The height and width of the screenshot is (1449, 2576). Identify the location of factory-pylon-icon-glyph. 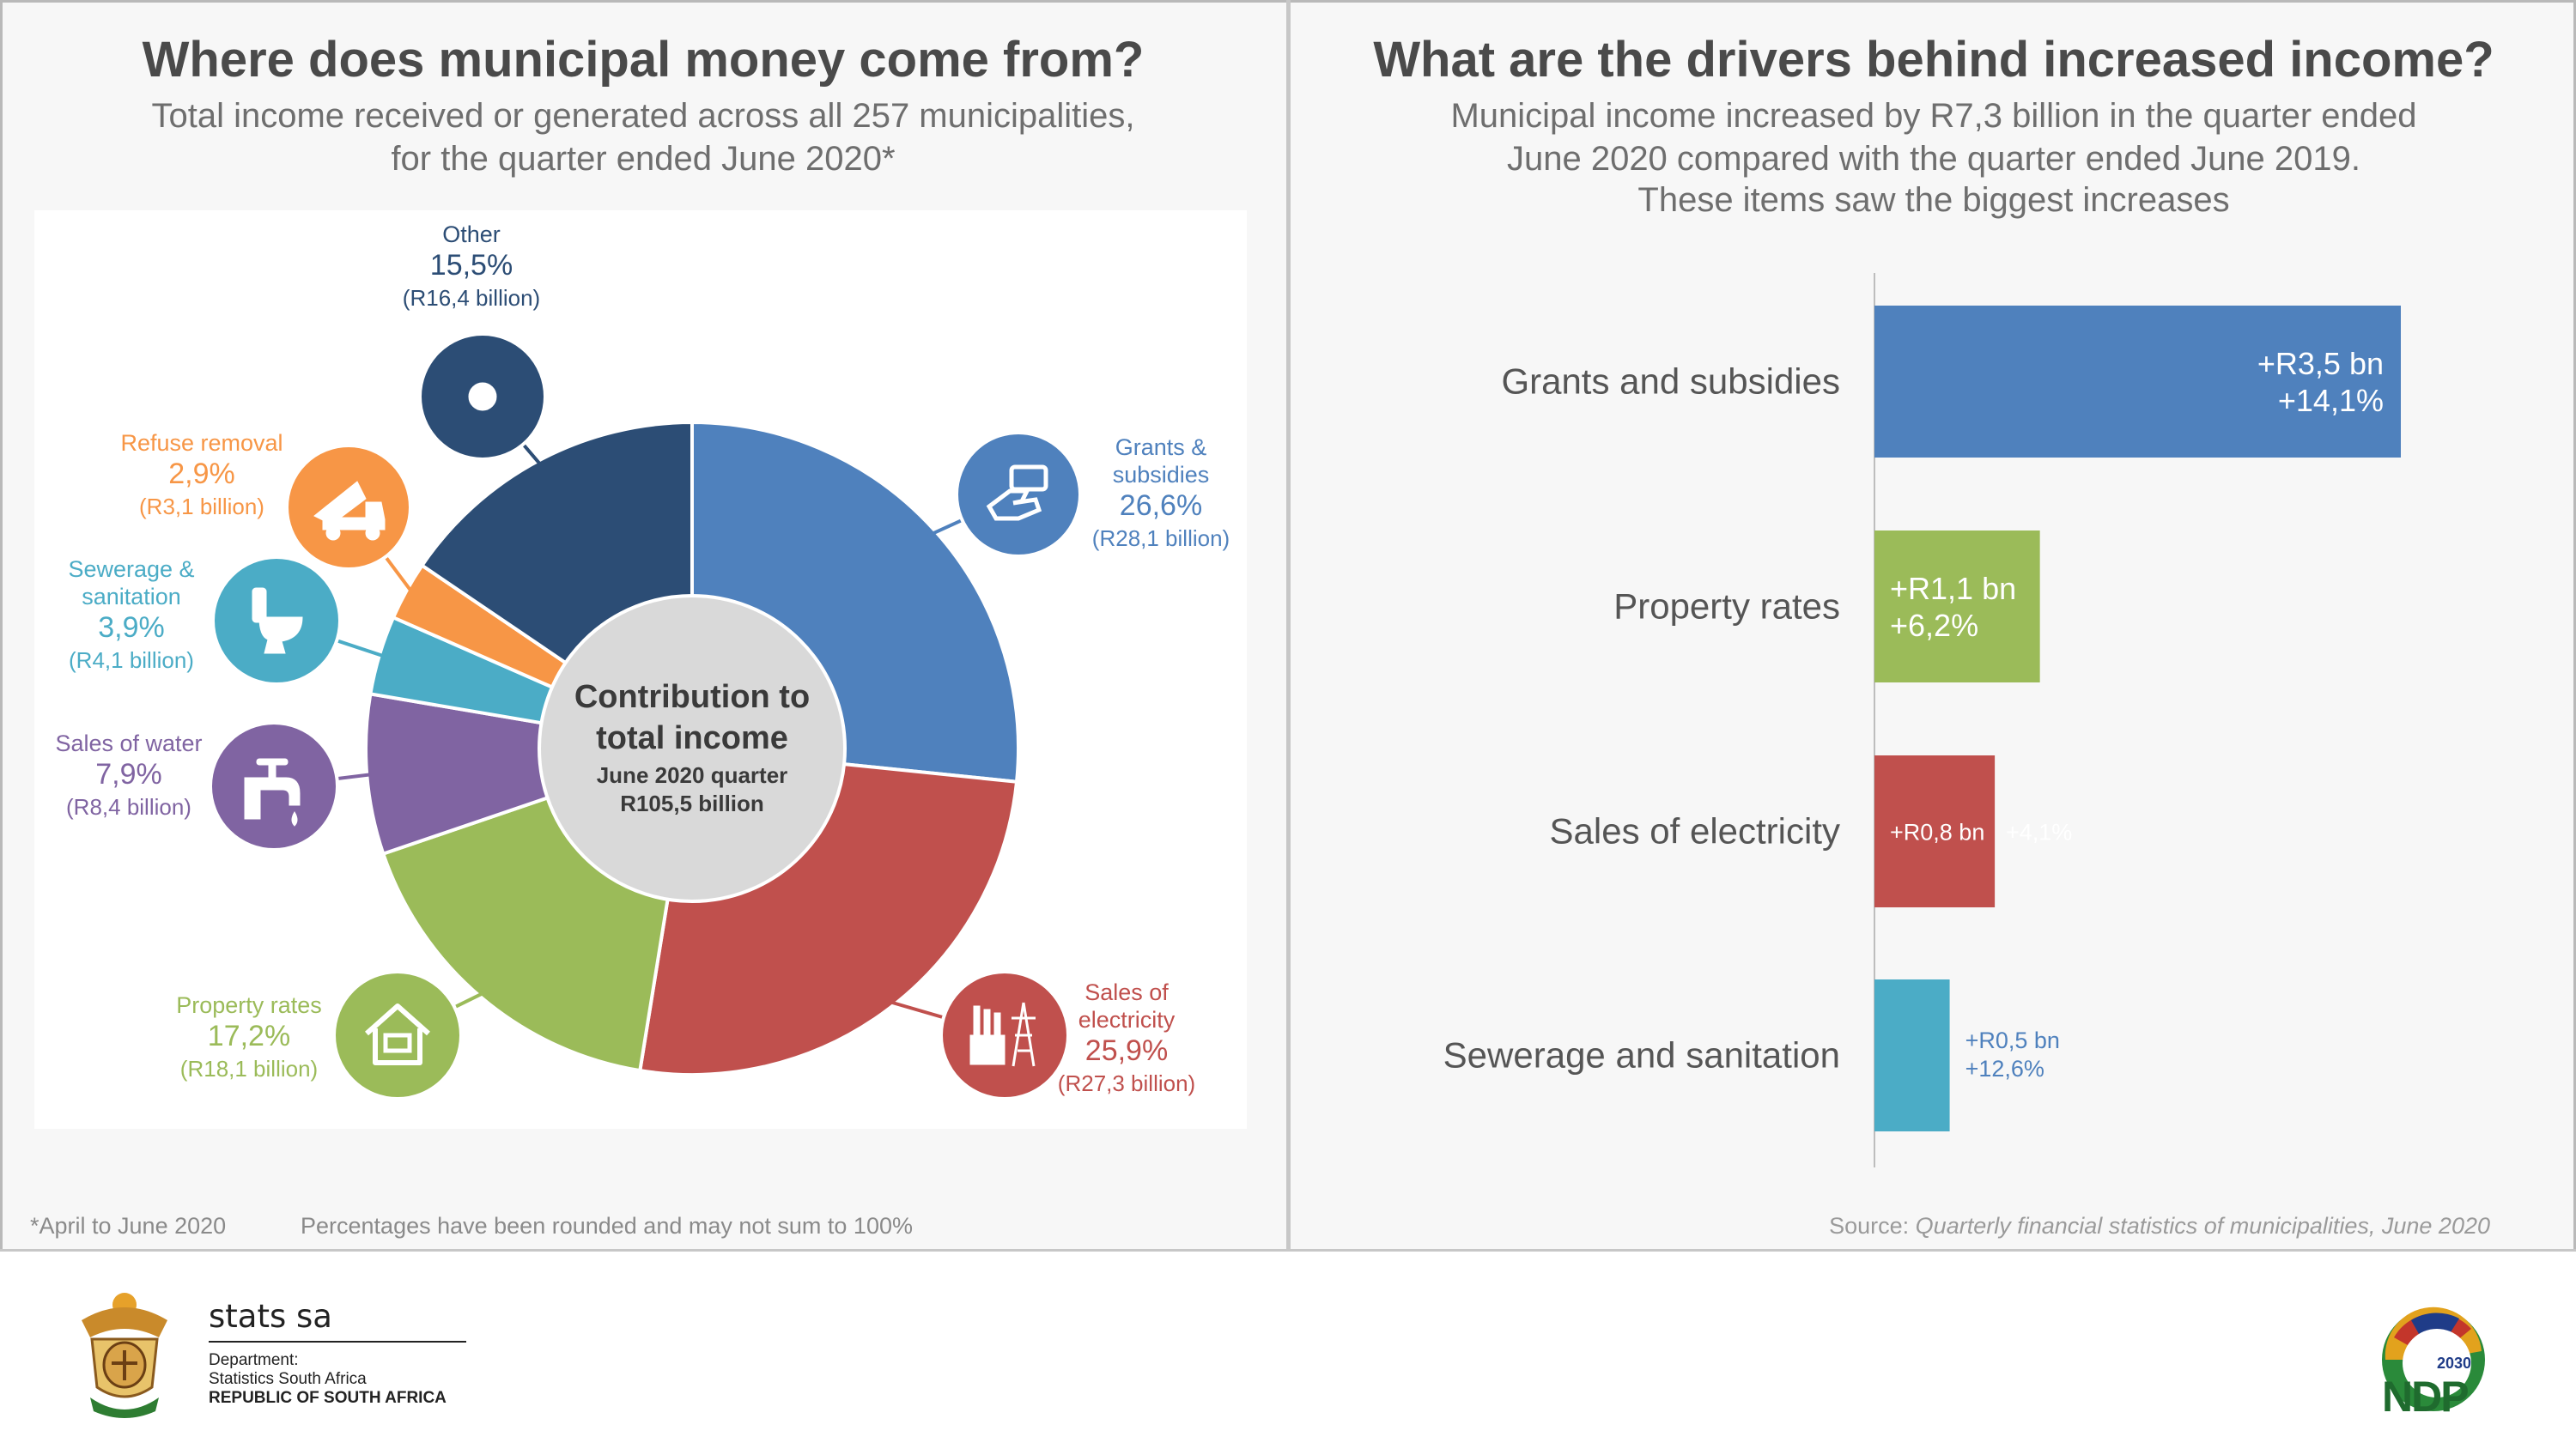
(1002, 1034).